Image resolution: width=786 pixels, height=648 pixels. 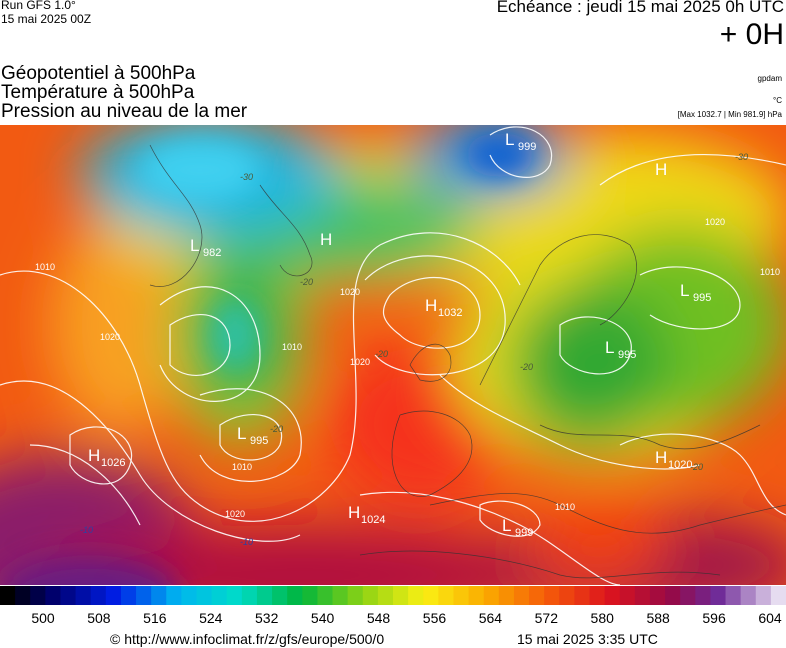 What do you see at coordinates (46, 19) in the screenshot?
I see `run-date: 15 mai 2025 00Z` at bounding box center [46, 19].